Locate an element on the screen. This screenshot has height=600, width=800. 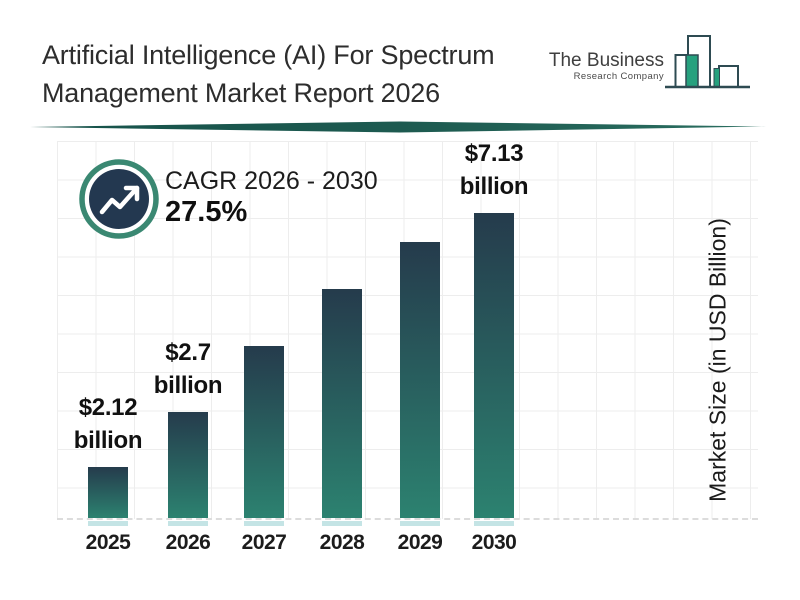
logo-name: The Business is located at coordinates (606, 60).